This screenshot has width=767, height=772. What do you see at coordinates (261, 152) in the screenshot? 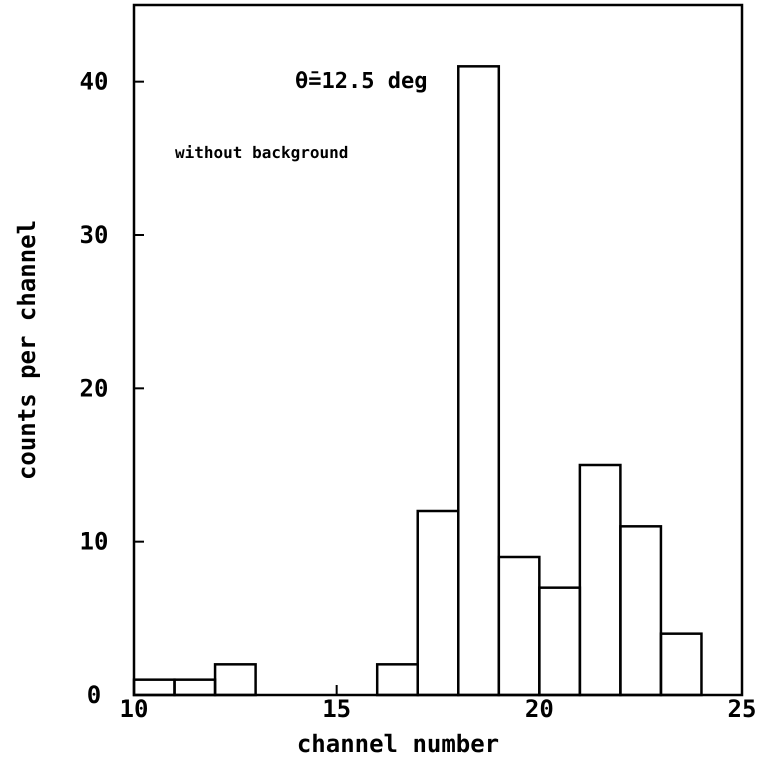
I see `annotation: without background` at bounding box center [261, 152].